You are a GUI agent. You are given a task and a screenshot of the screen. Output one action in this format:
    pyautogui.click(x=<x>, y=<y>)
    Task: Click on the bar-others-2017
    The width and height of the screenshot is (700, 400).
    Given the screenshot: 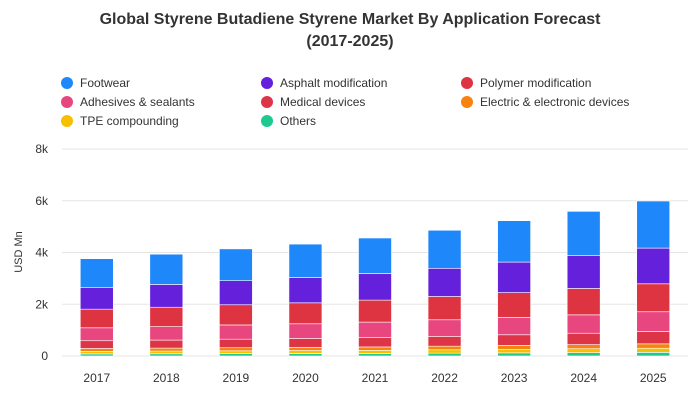 What is the action you would take?
    pyautogui.click(x=96, y=355)
    